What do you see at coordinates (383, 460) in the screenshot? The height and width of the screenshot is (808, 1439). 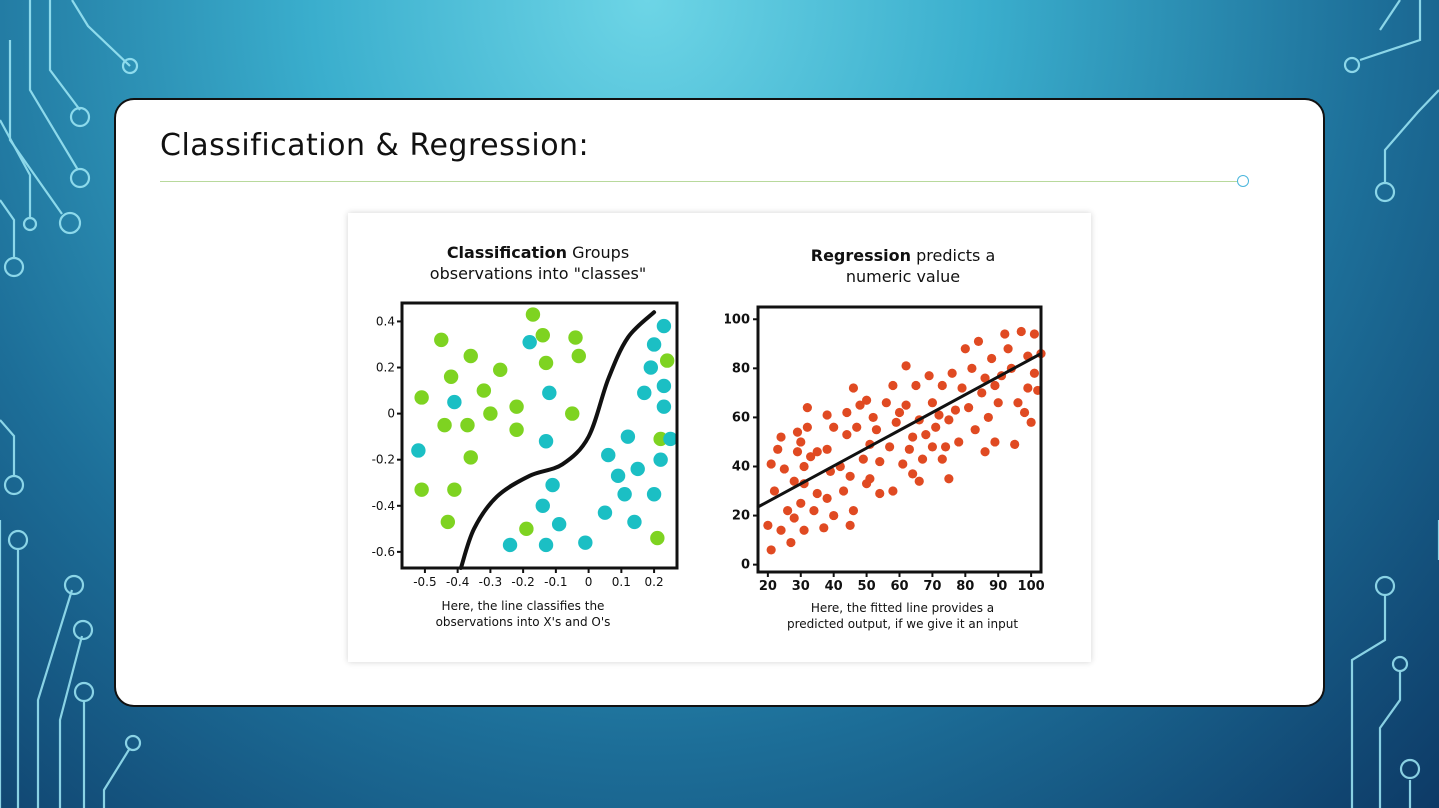 I see `classification-y-tick-label: -0.2` at bounding box center [383, 460].